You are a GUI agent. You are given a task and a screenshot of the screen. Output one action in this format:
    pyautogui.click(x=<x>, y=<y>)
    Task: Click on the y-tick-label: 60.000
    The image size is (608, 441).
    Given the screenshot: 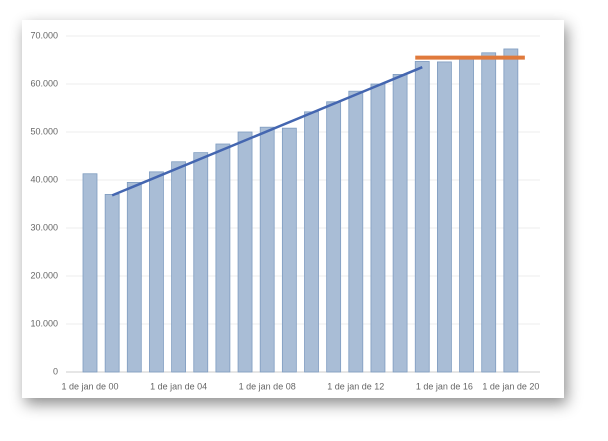 What is the action you would take?
    pyautogui.click(x=44, y=83)
    